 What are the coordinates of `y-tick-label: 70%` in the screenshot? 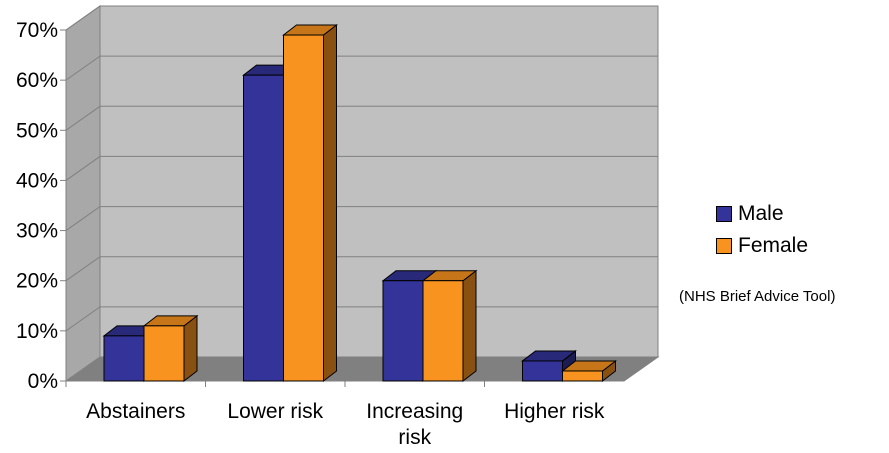 It's located at (37, 30).